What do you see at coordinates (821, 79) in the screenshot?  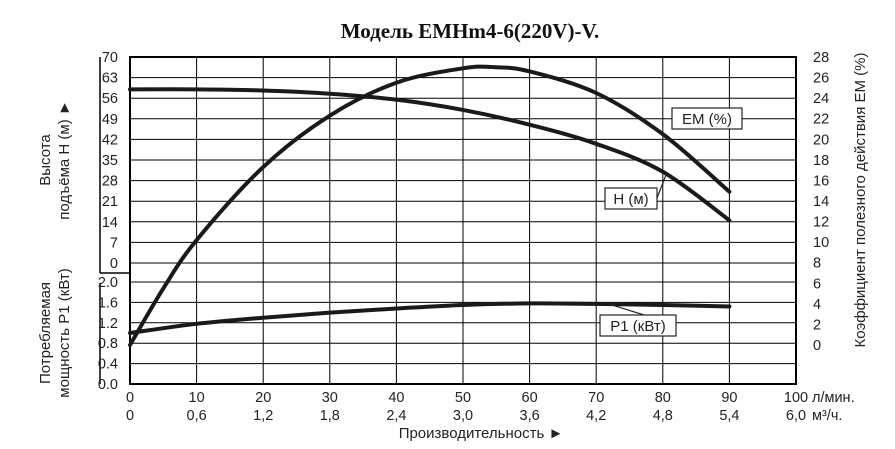 I see `efficiency-tick-label: 26` at bounding box center [821, 79].